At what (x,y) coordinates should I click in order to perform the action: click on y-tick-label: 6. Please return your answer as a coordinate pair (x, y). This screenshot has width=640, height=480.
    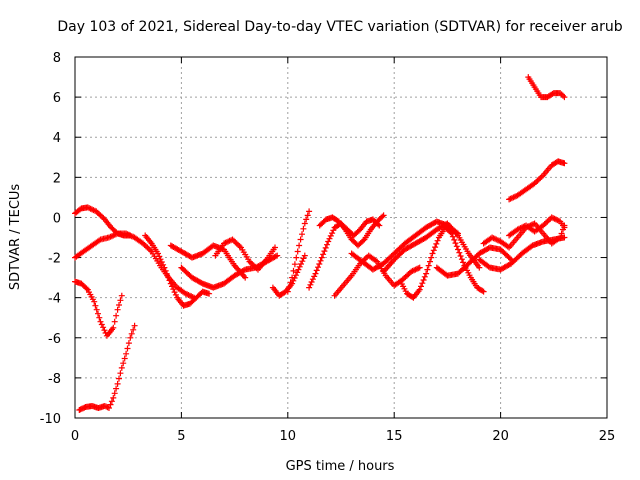
    Looking at the image, I should click on (57, 98).